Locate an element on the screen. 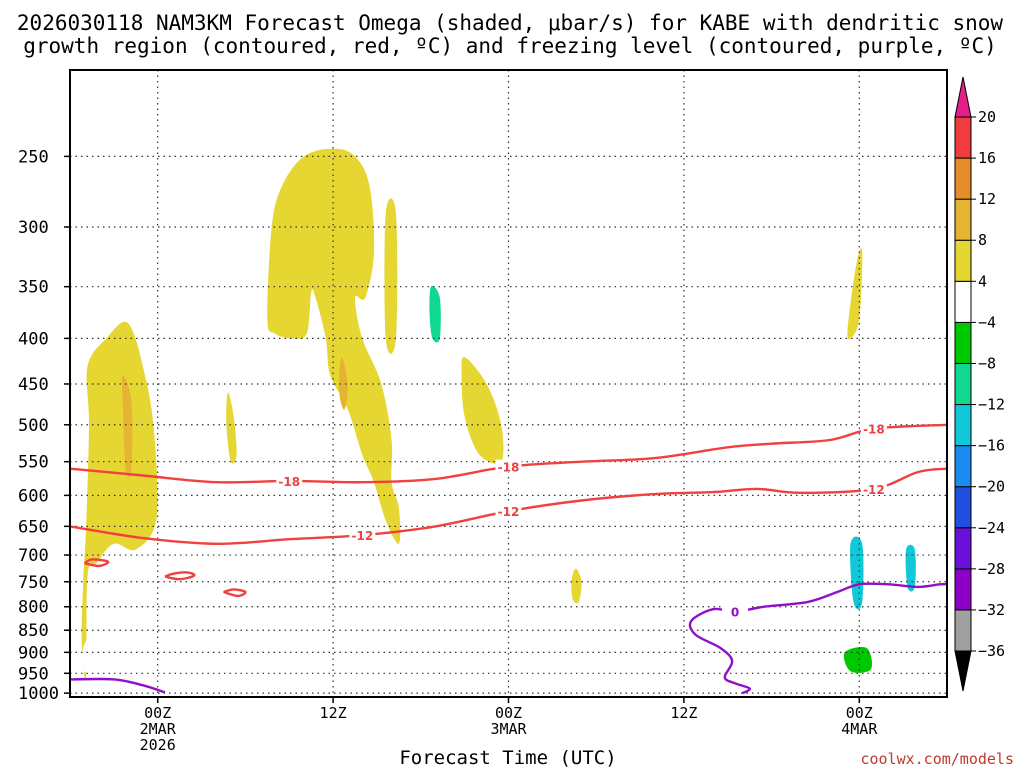 This screenshot has height=768, width=1024. colorbar-label: −24 is located at coordinates (991, 528).